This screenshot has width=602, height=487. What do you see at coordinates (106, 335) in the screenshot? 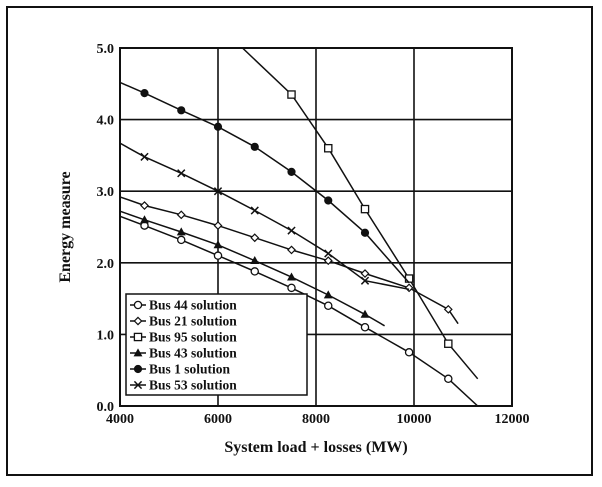
I see `y-tick-label: 1.0` at bounding box center [106, 335].